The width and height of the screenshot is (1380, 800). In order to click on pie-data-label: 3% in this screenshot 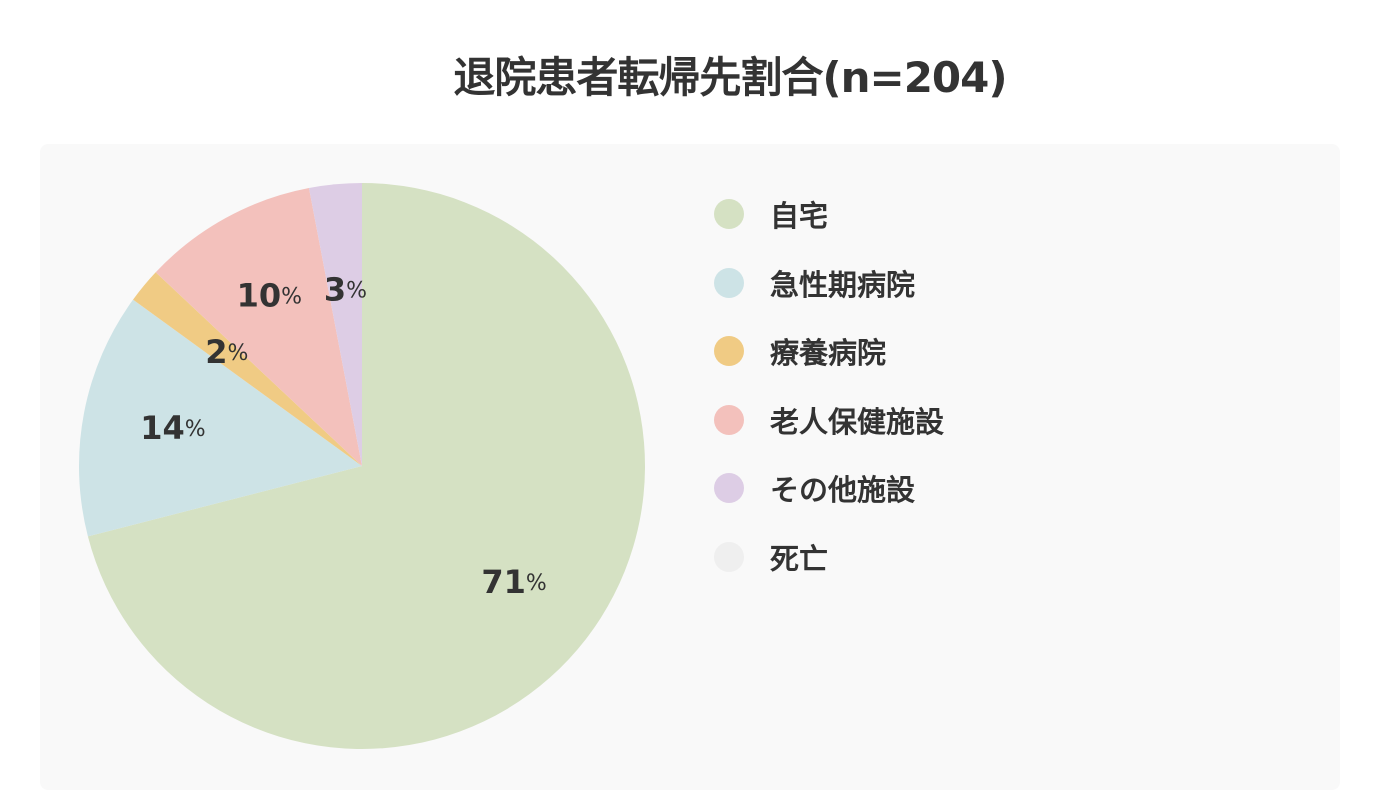, I will do `click(345, 289)`.